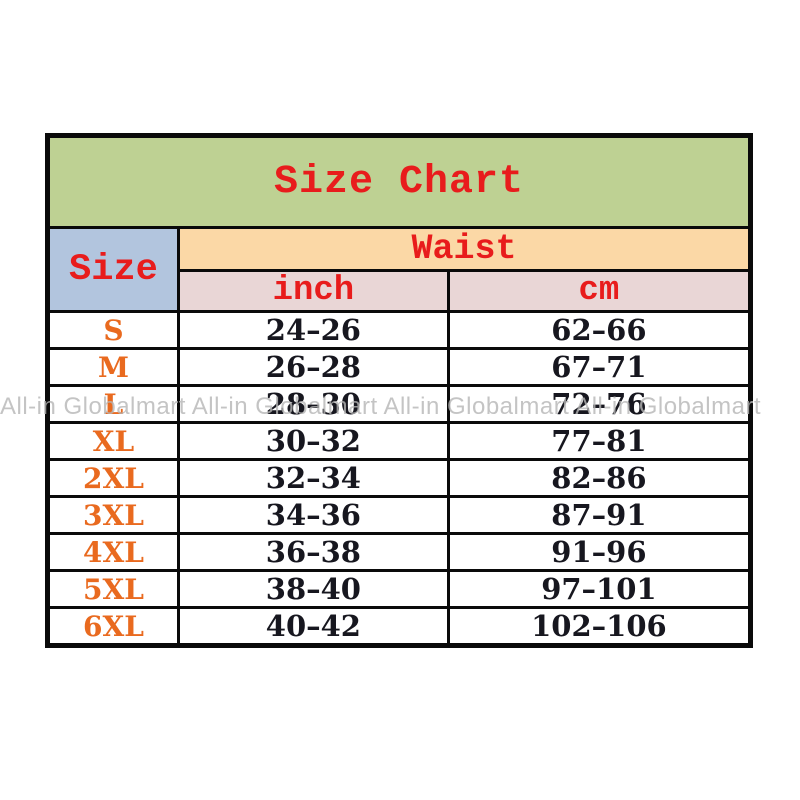  What do you see at coordinates (313, 367) in the screenshot?
I see `inch-value-cell: 26–28` at bounding box center [313, 367].